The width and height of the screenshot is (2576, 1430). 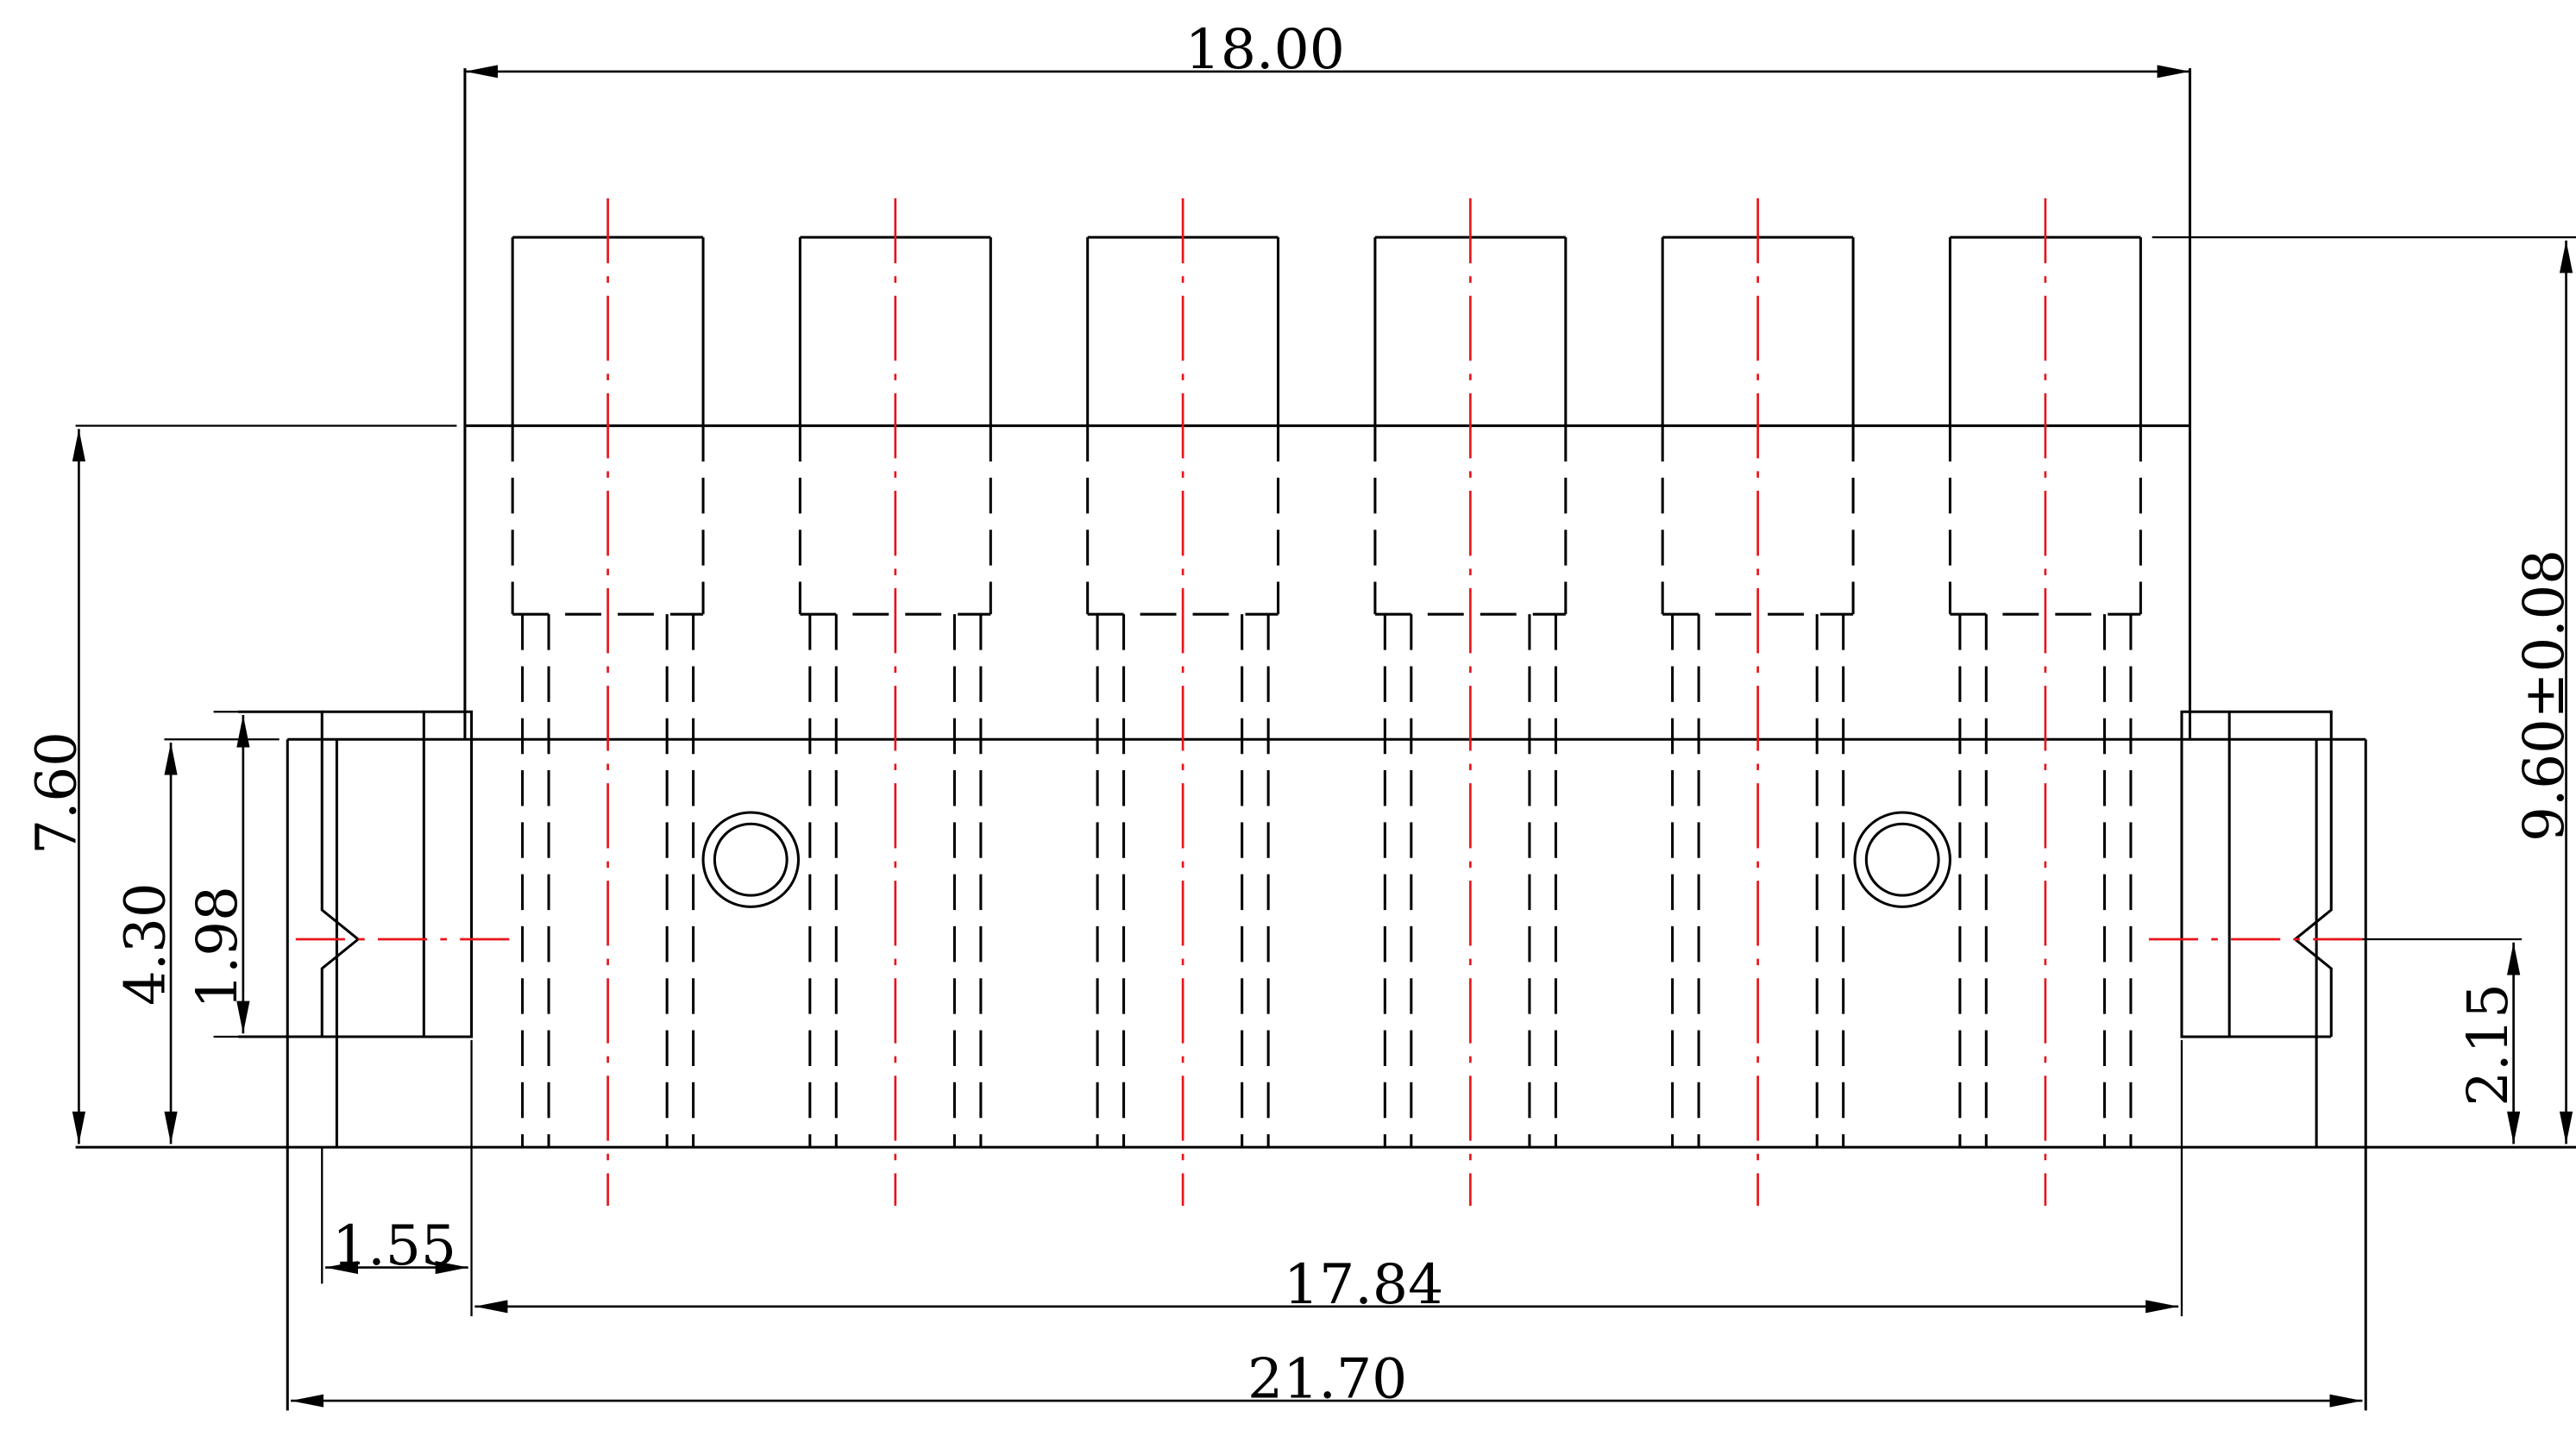 I want to click on right-latch, so click(x=2256, y=874).